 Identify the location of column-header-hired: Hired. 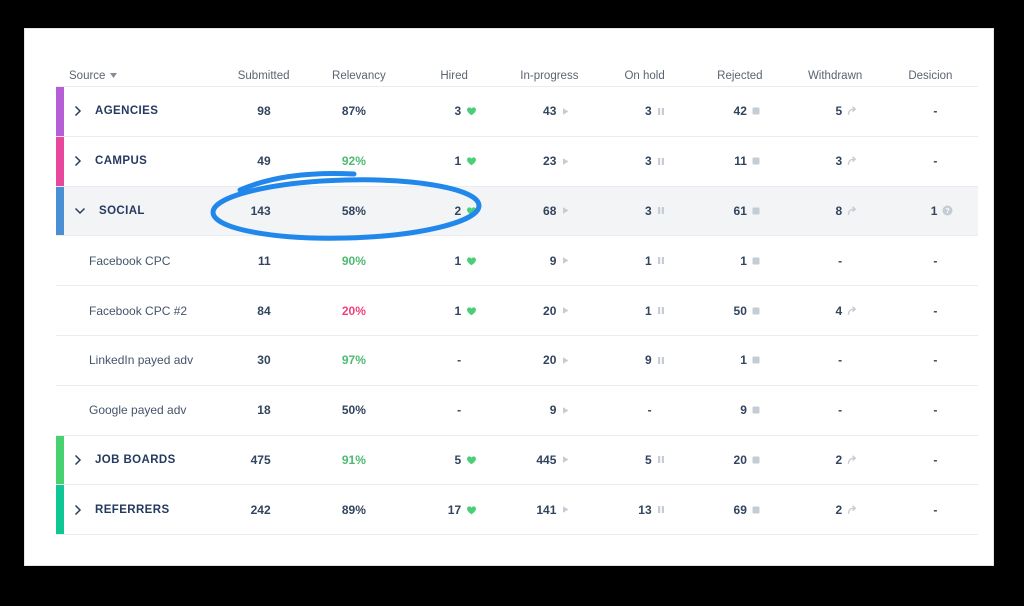
(454, 76).